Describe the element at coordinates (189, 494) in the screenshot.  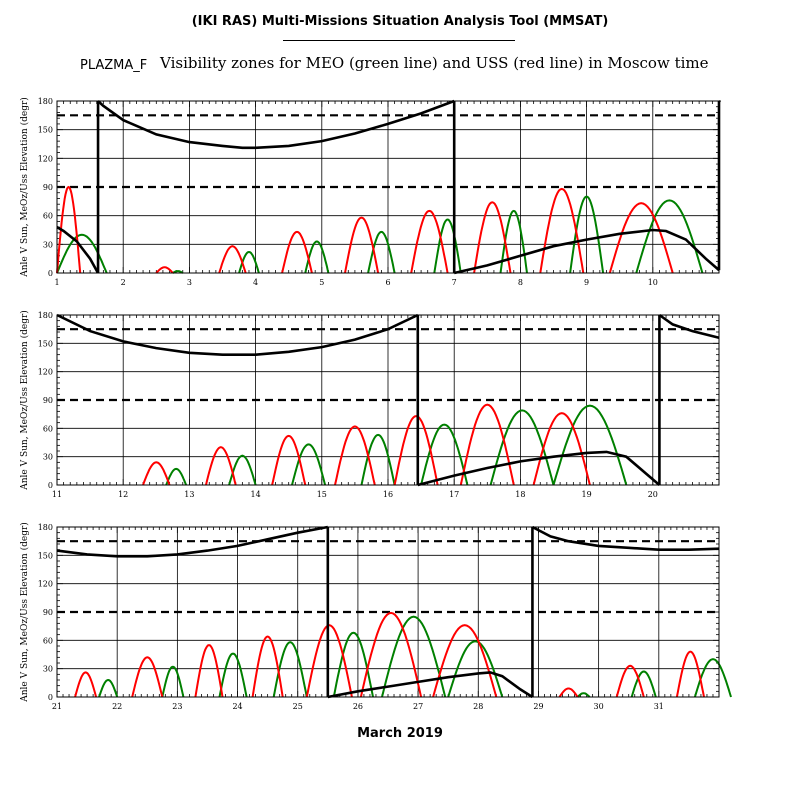
I see `x-tick-label: 13` at that location.